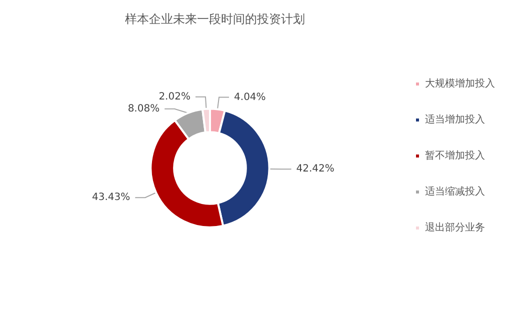  I want to click on data-label: 4.04%, so click(250, 97).